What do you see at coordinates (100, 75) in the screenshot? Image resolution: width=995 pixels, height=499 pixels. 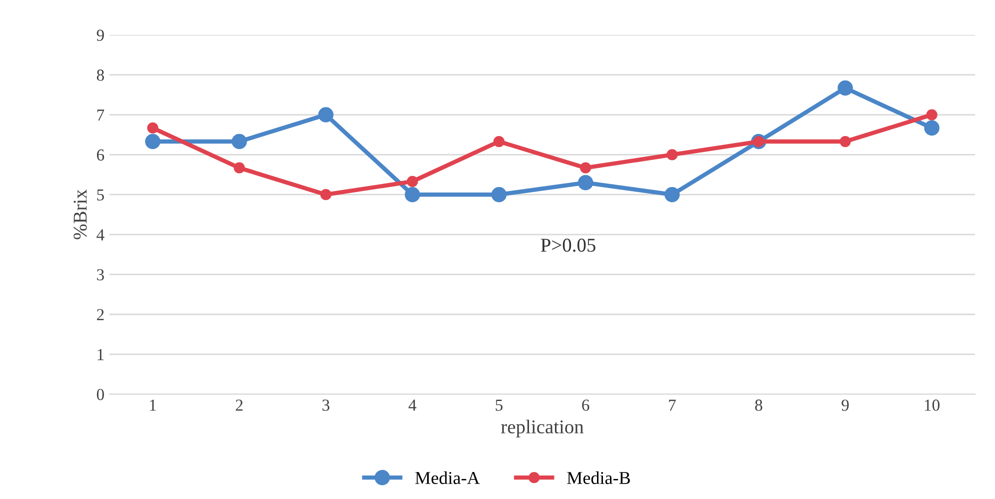 I see `y-tick-label: 8` at bounding box center [100, 75].